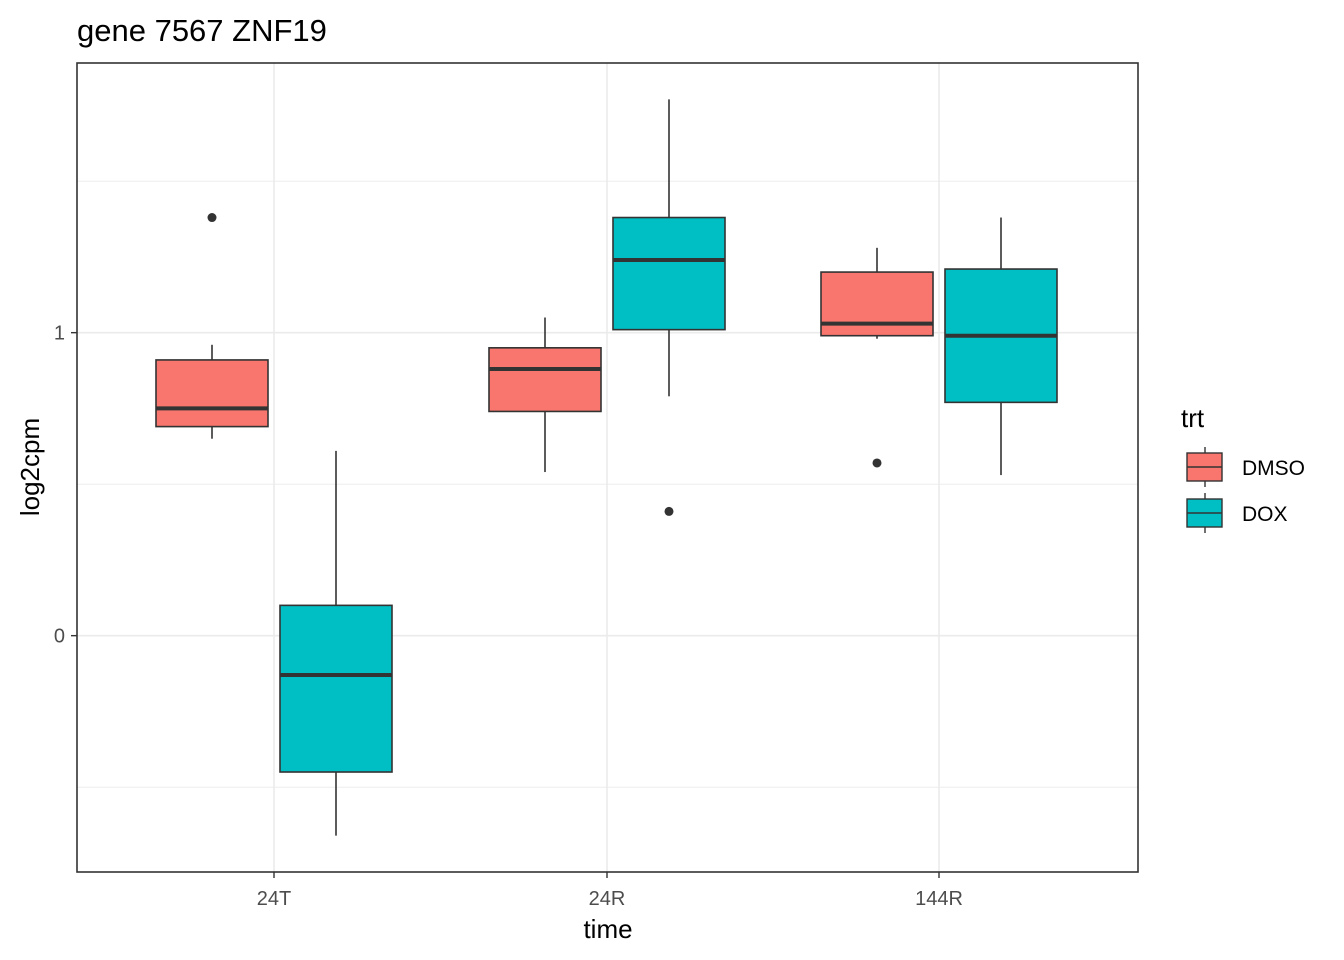 Image resolution: width=1344 pixels, height=960 pixels. Describe the element at coordinates (59, 334) in the screenshot. I see `y-tick-label: 1` at that location.